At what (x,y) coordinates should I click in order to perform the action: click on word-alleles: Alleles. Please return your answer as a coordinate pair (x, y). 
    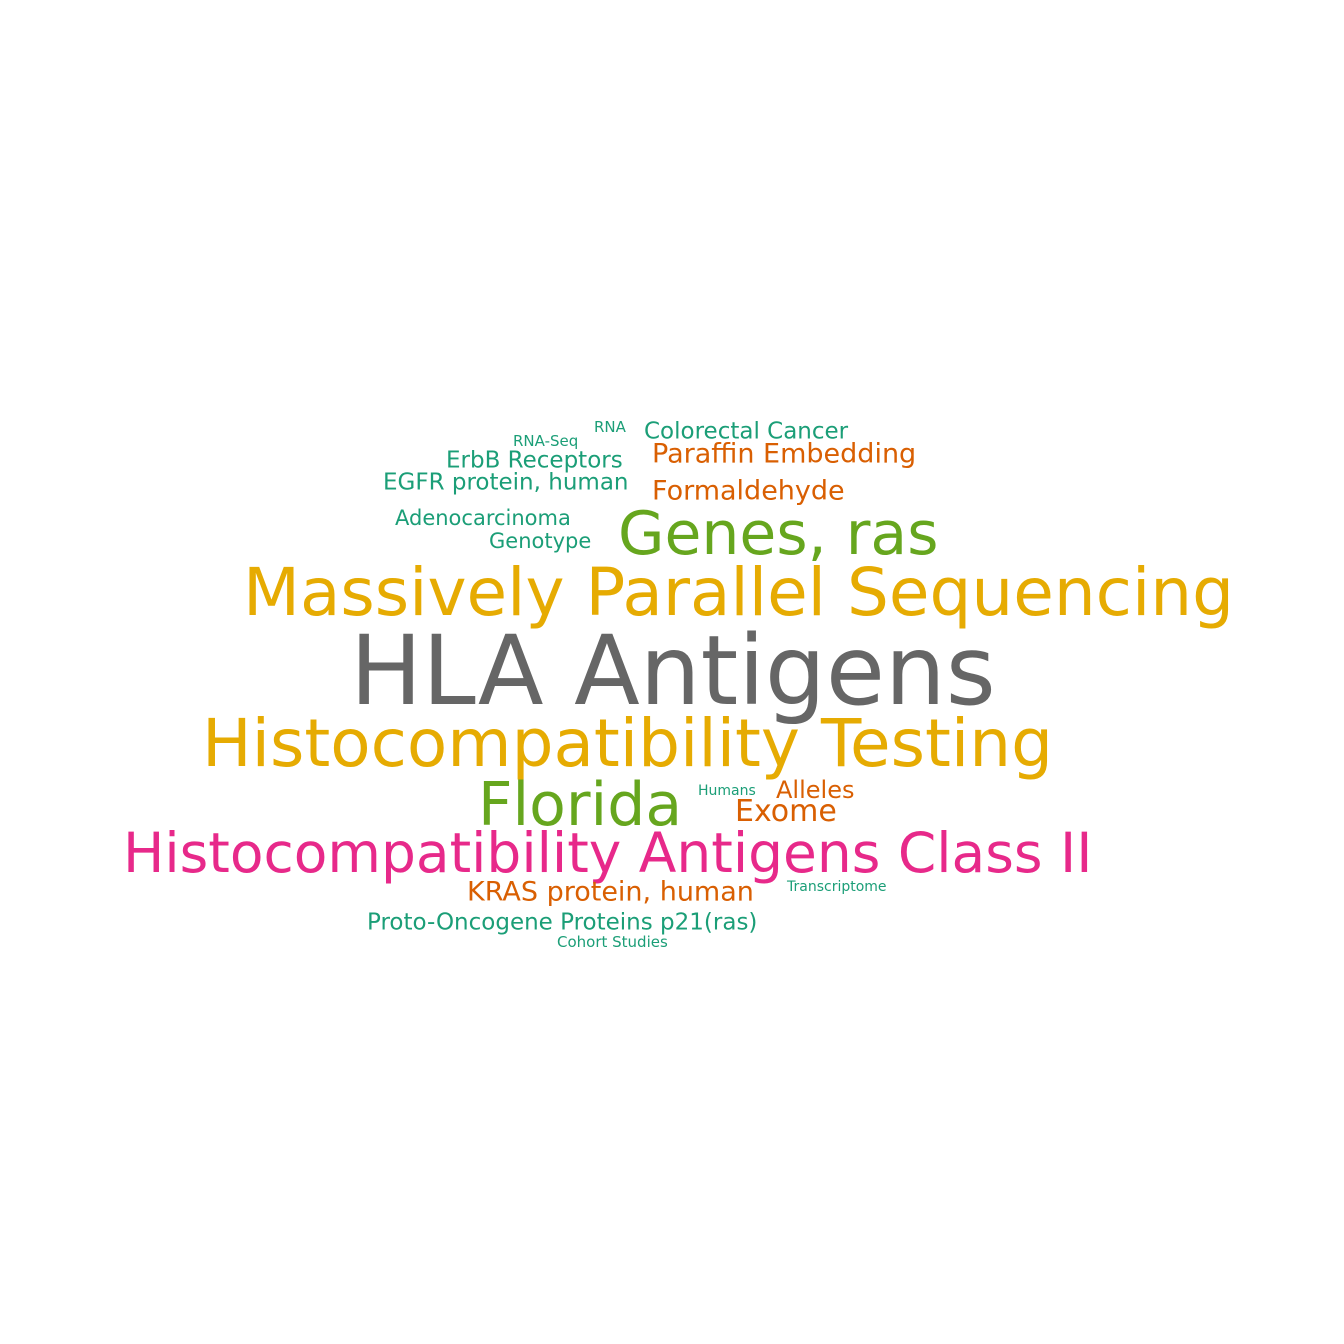
    Looking at the image, I should click on (815, 789).